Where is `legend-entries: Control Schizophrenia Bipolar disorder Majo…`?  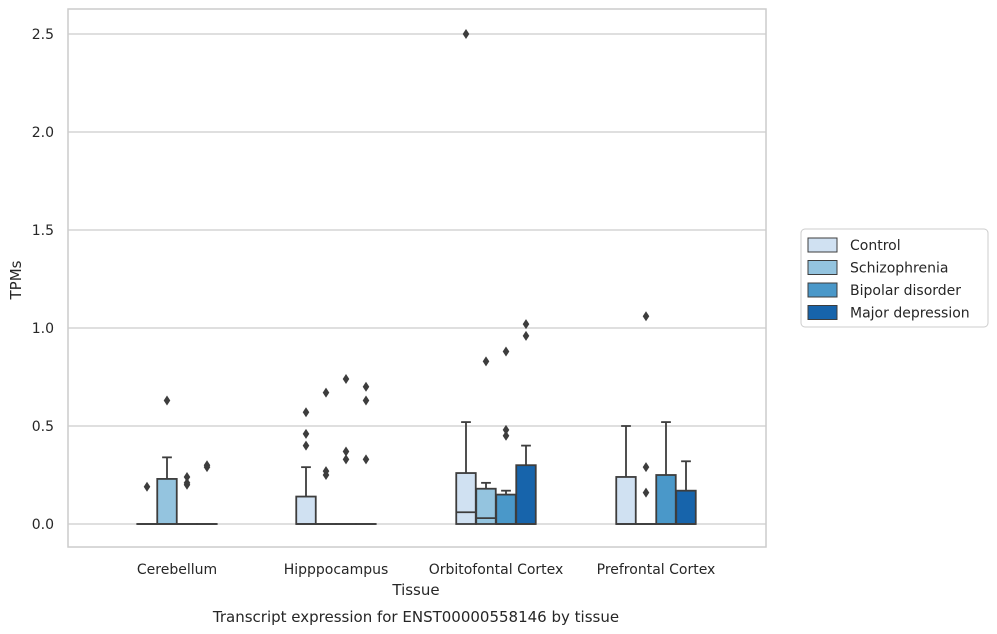
legend-entries: Control Schizophrenia Bipolar disorder Majo… is located at coordinates (888, 279).